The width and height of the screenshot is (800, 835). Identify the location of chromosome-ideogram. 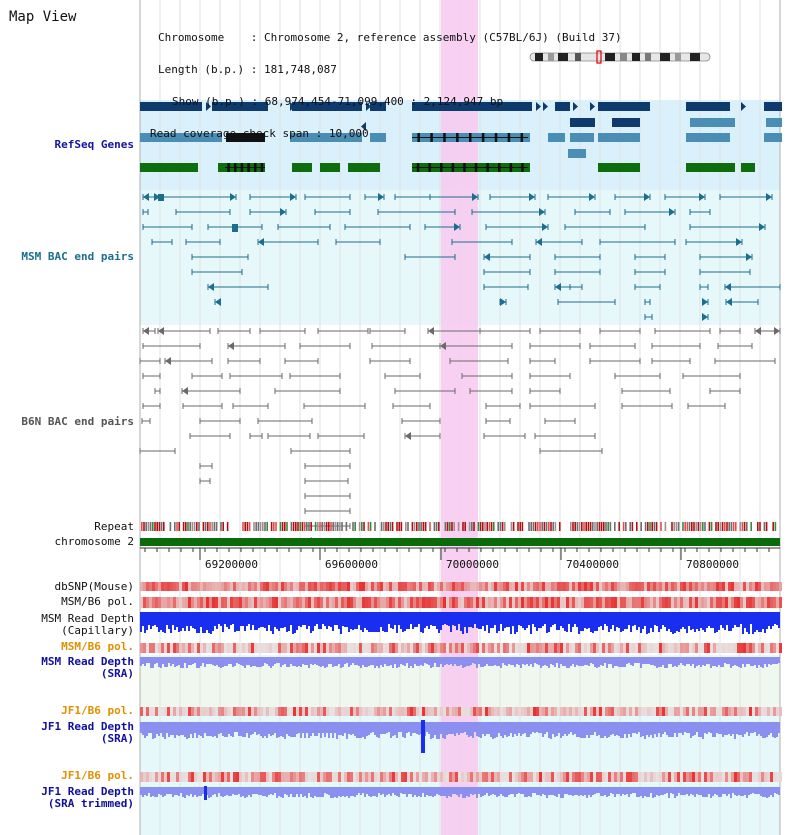
(620, 57).